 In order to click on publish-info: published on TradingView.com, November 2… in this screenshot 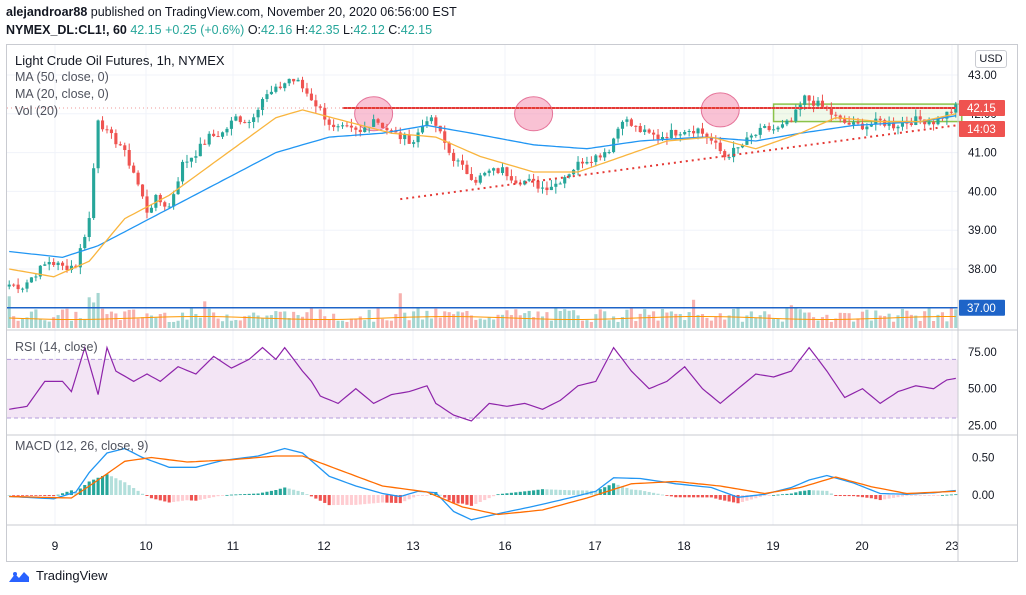, I will do `click(272, 12)`.